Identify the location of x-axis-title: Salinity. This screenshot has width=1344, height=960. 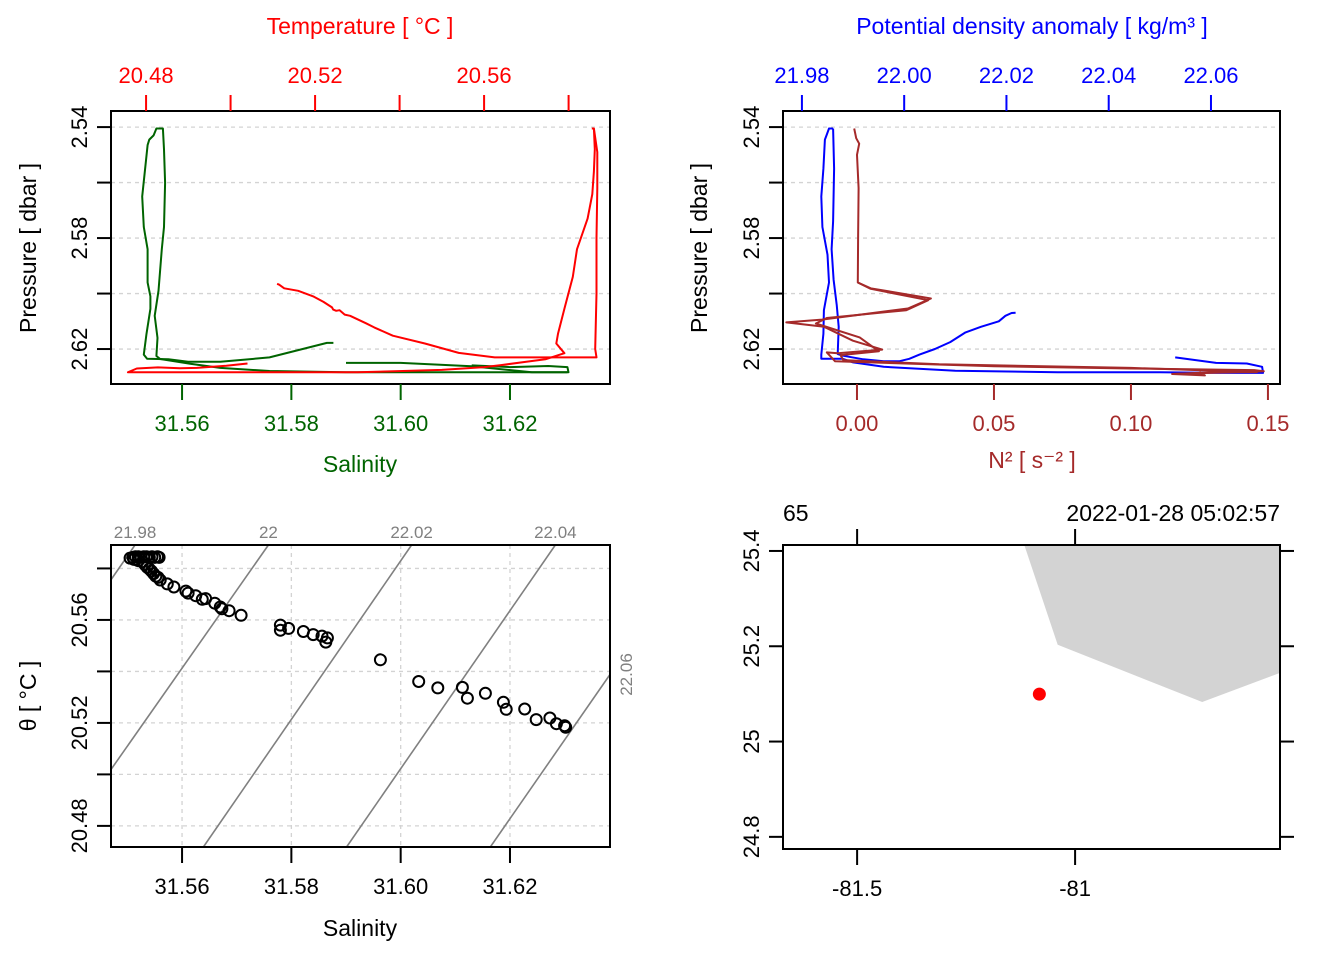
(360, 928).